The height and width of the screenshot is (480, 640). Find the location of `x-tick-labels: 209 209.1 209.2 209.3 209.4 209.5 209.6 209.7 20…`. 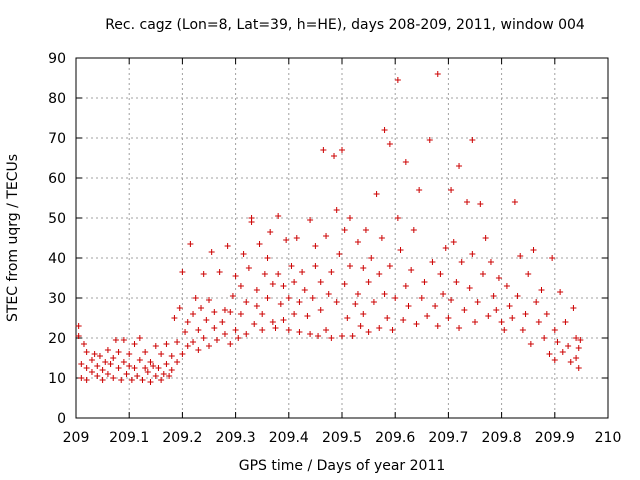

x-tick-labels: 209 209.1 209.2 209.3 209.4 209.5 209.6 209.7 20… is located at coordinates (342, 438).